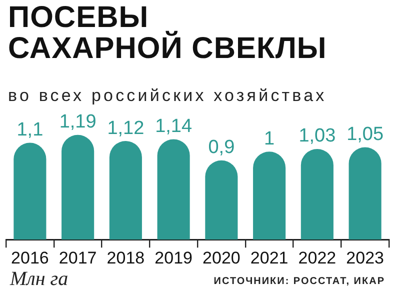 Image resolution: width=395 pixels, height=293 pixels. What do you see at coordinates (30, 130) in the screenshot?
I see `data-label: 1,1` at bounding box center [30, 130].